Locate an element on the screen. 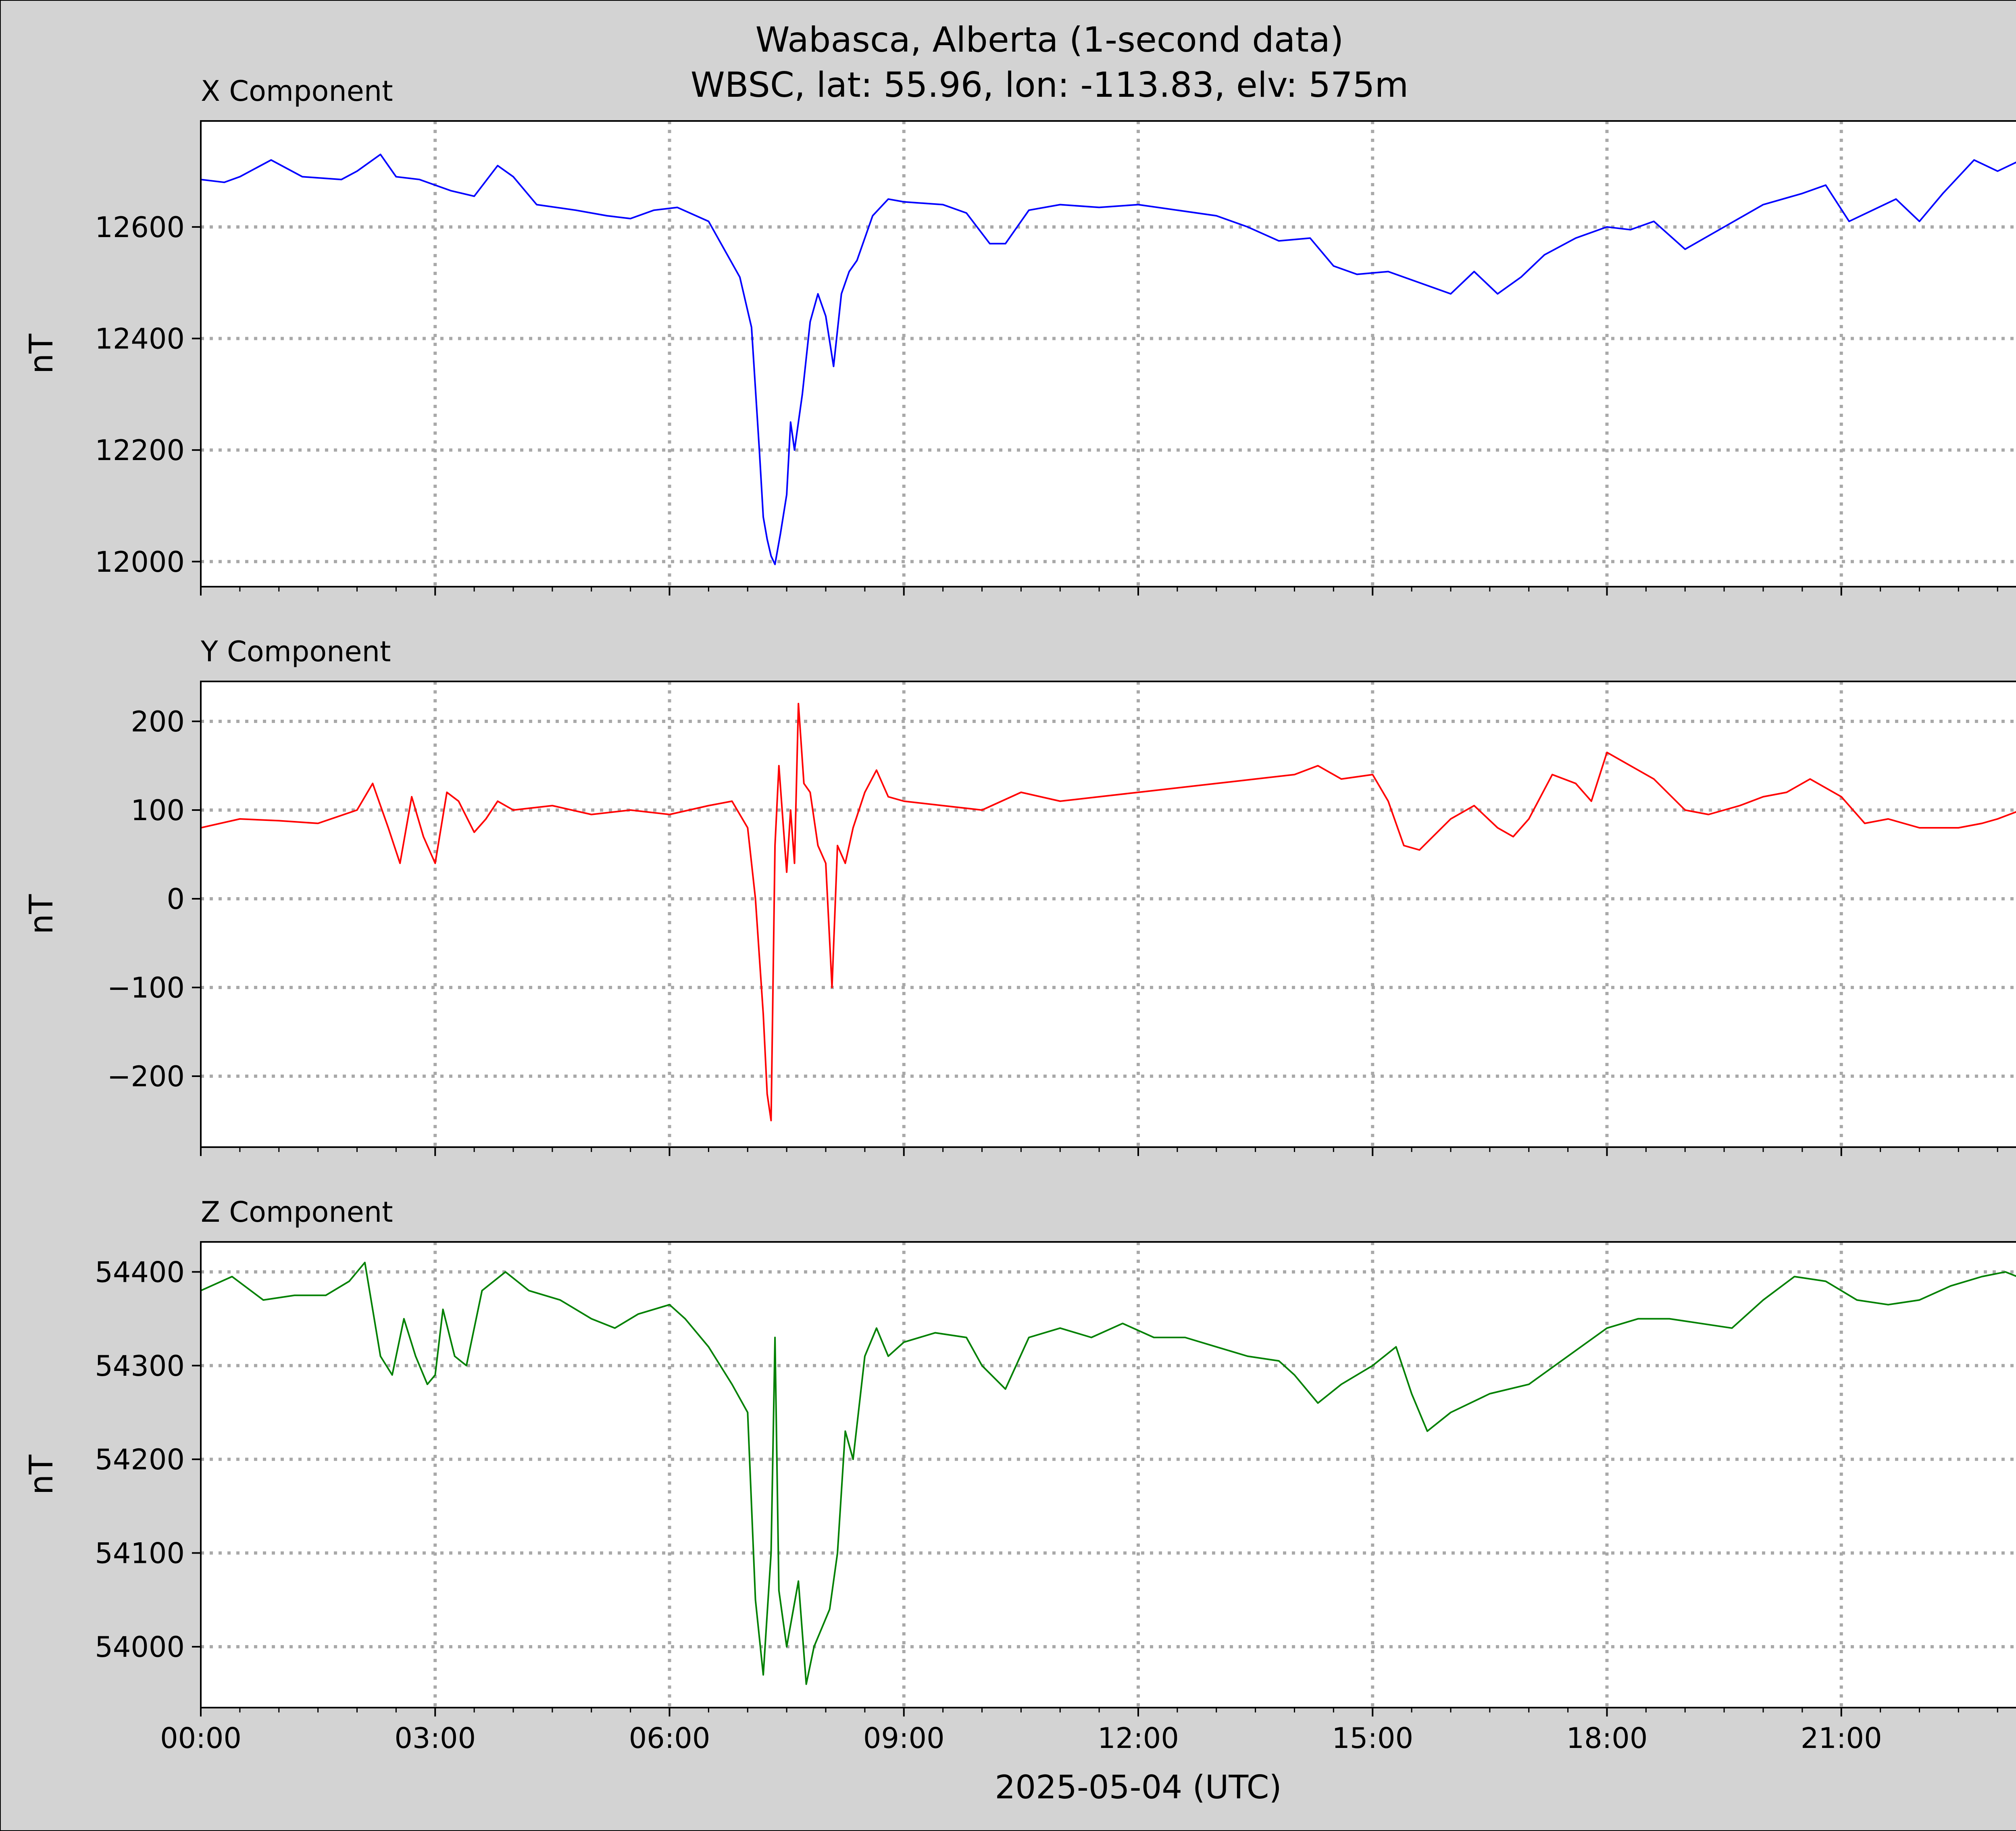  x-tick-label: 18:00 is located at coordinates (1607, 1738).